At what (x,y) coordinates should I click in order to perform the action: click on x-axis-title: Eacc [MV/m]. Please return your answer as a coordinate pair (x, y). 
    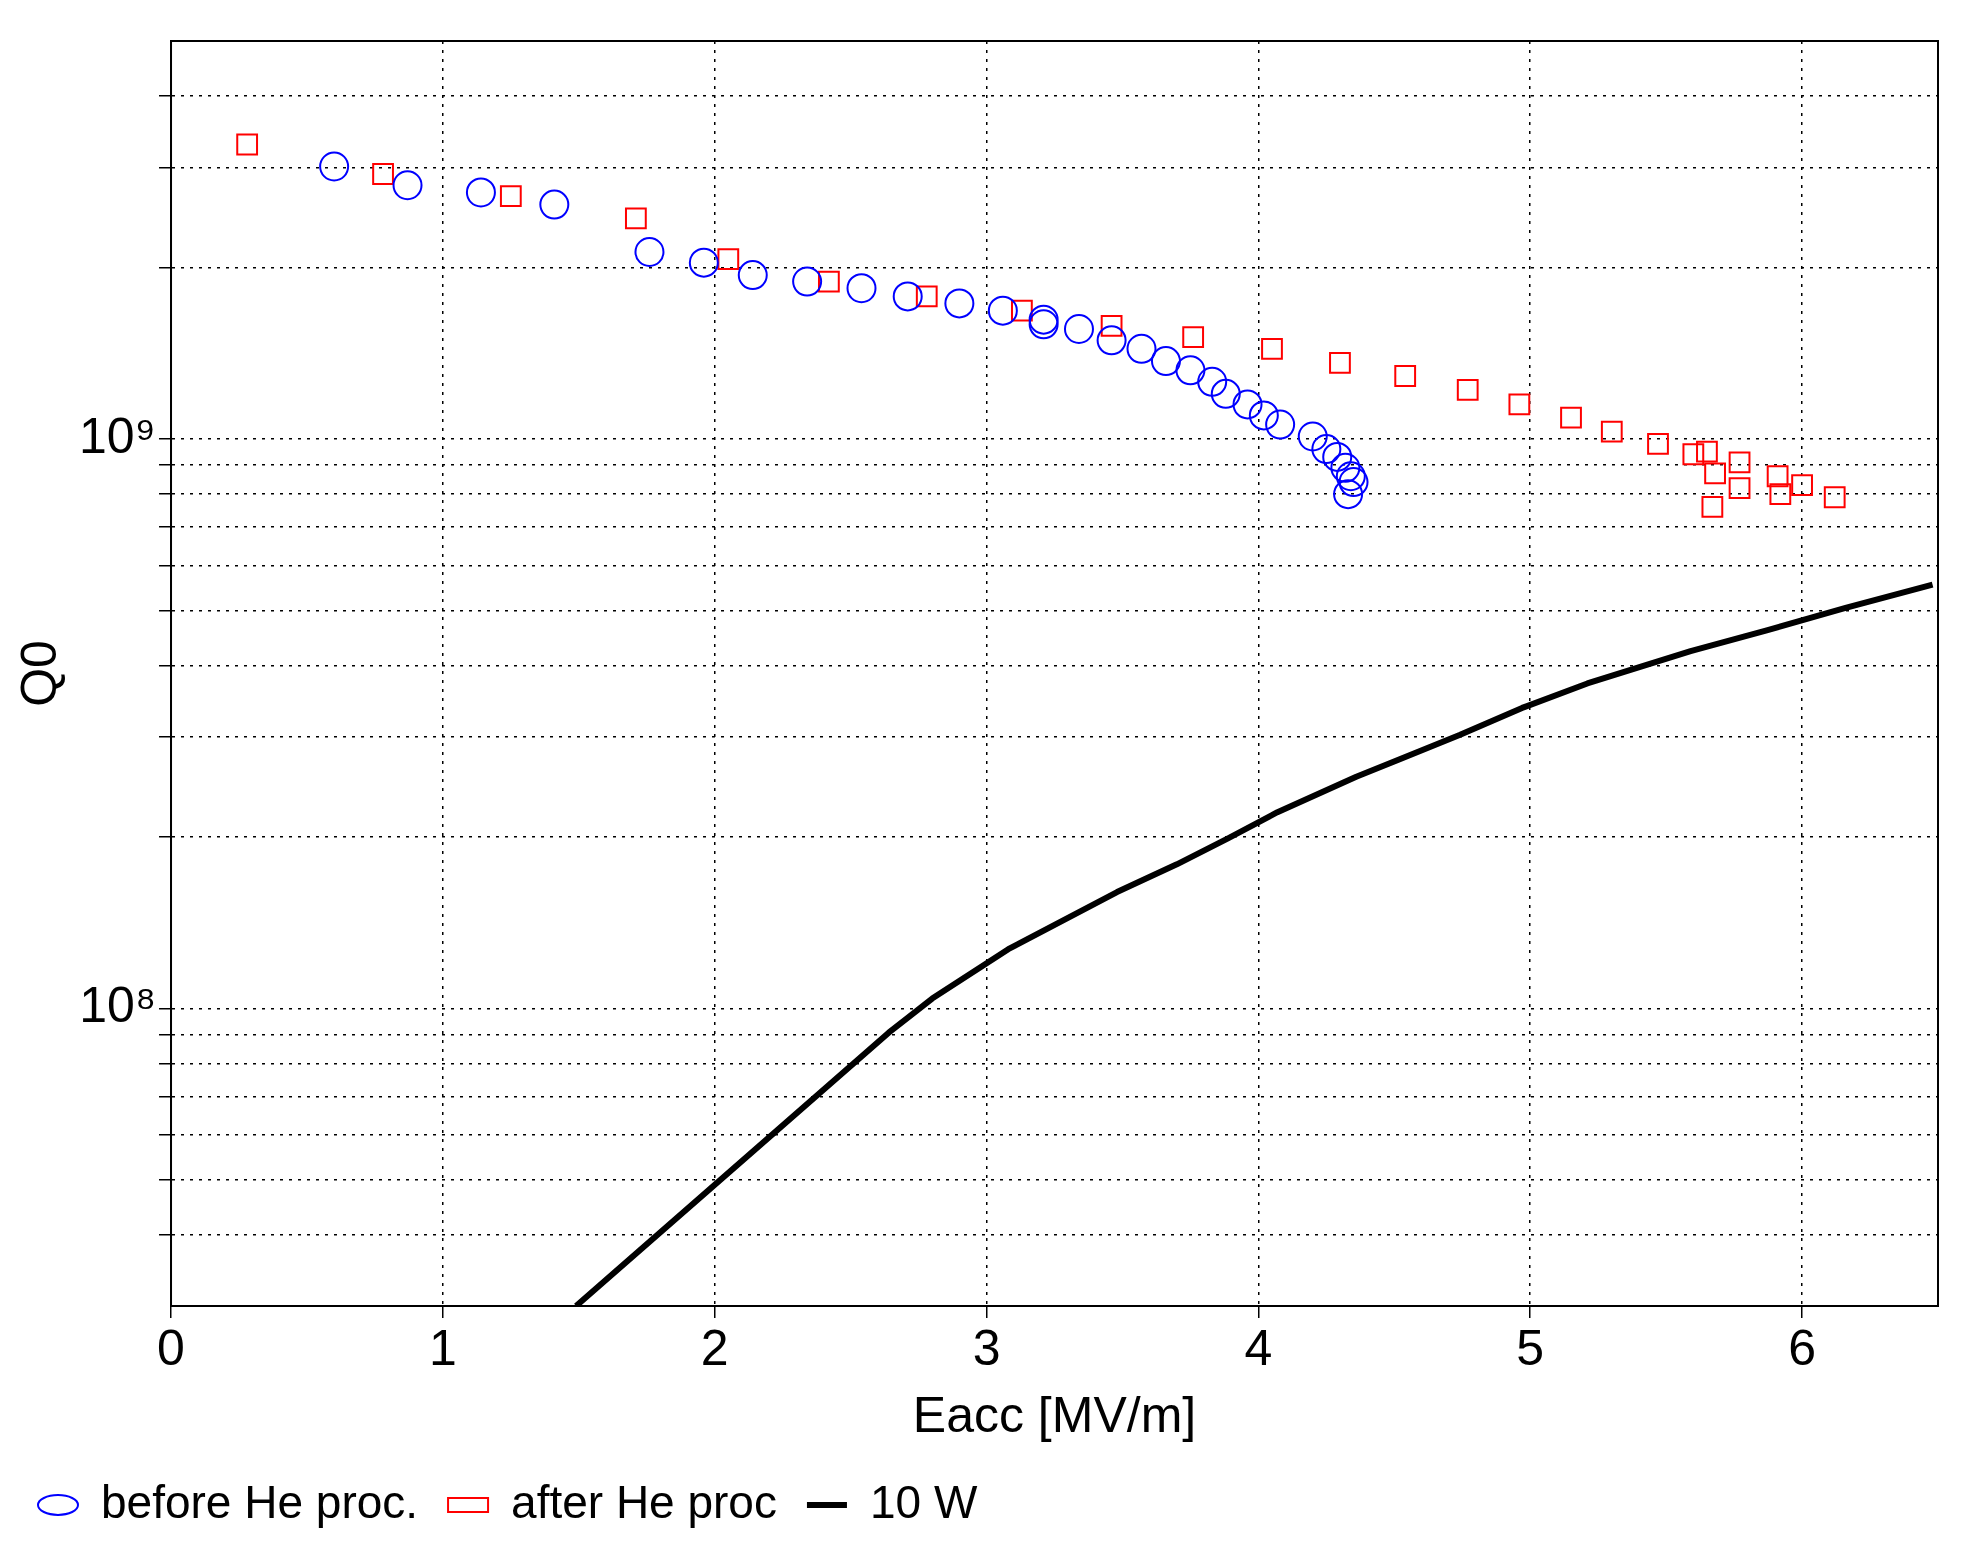
    Looking at the image, I should click on (1054, 1414).